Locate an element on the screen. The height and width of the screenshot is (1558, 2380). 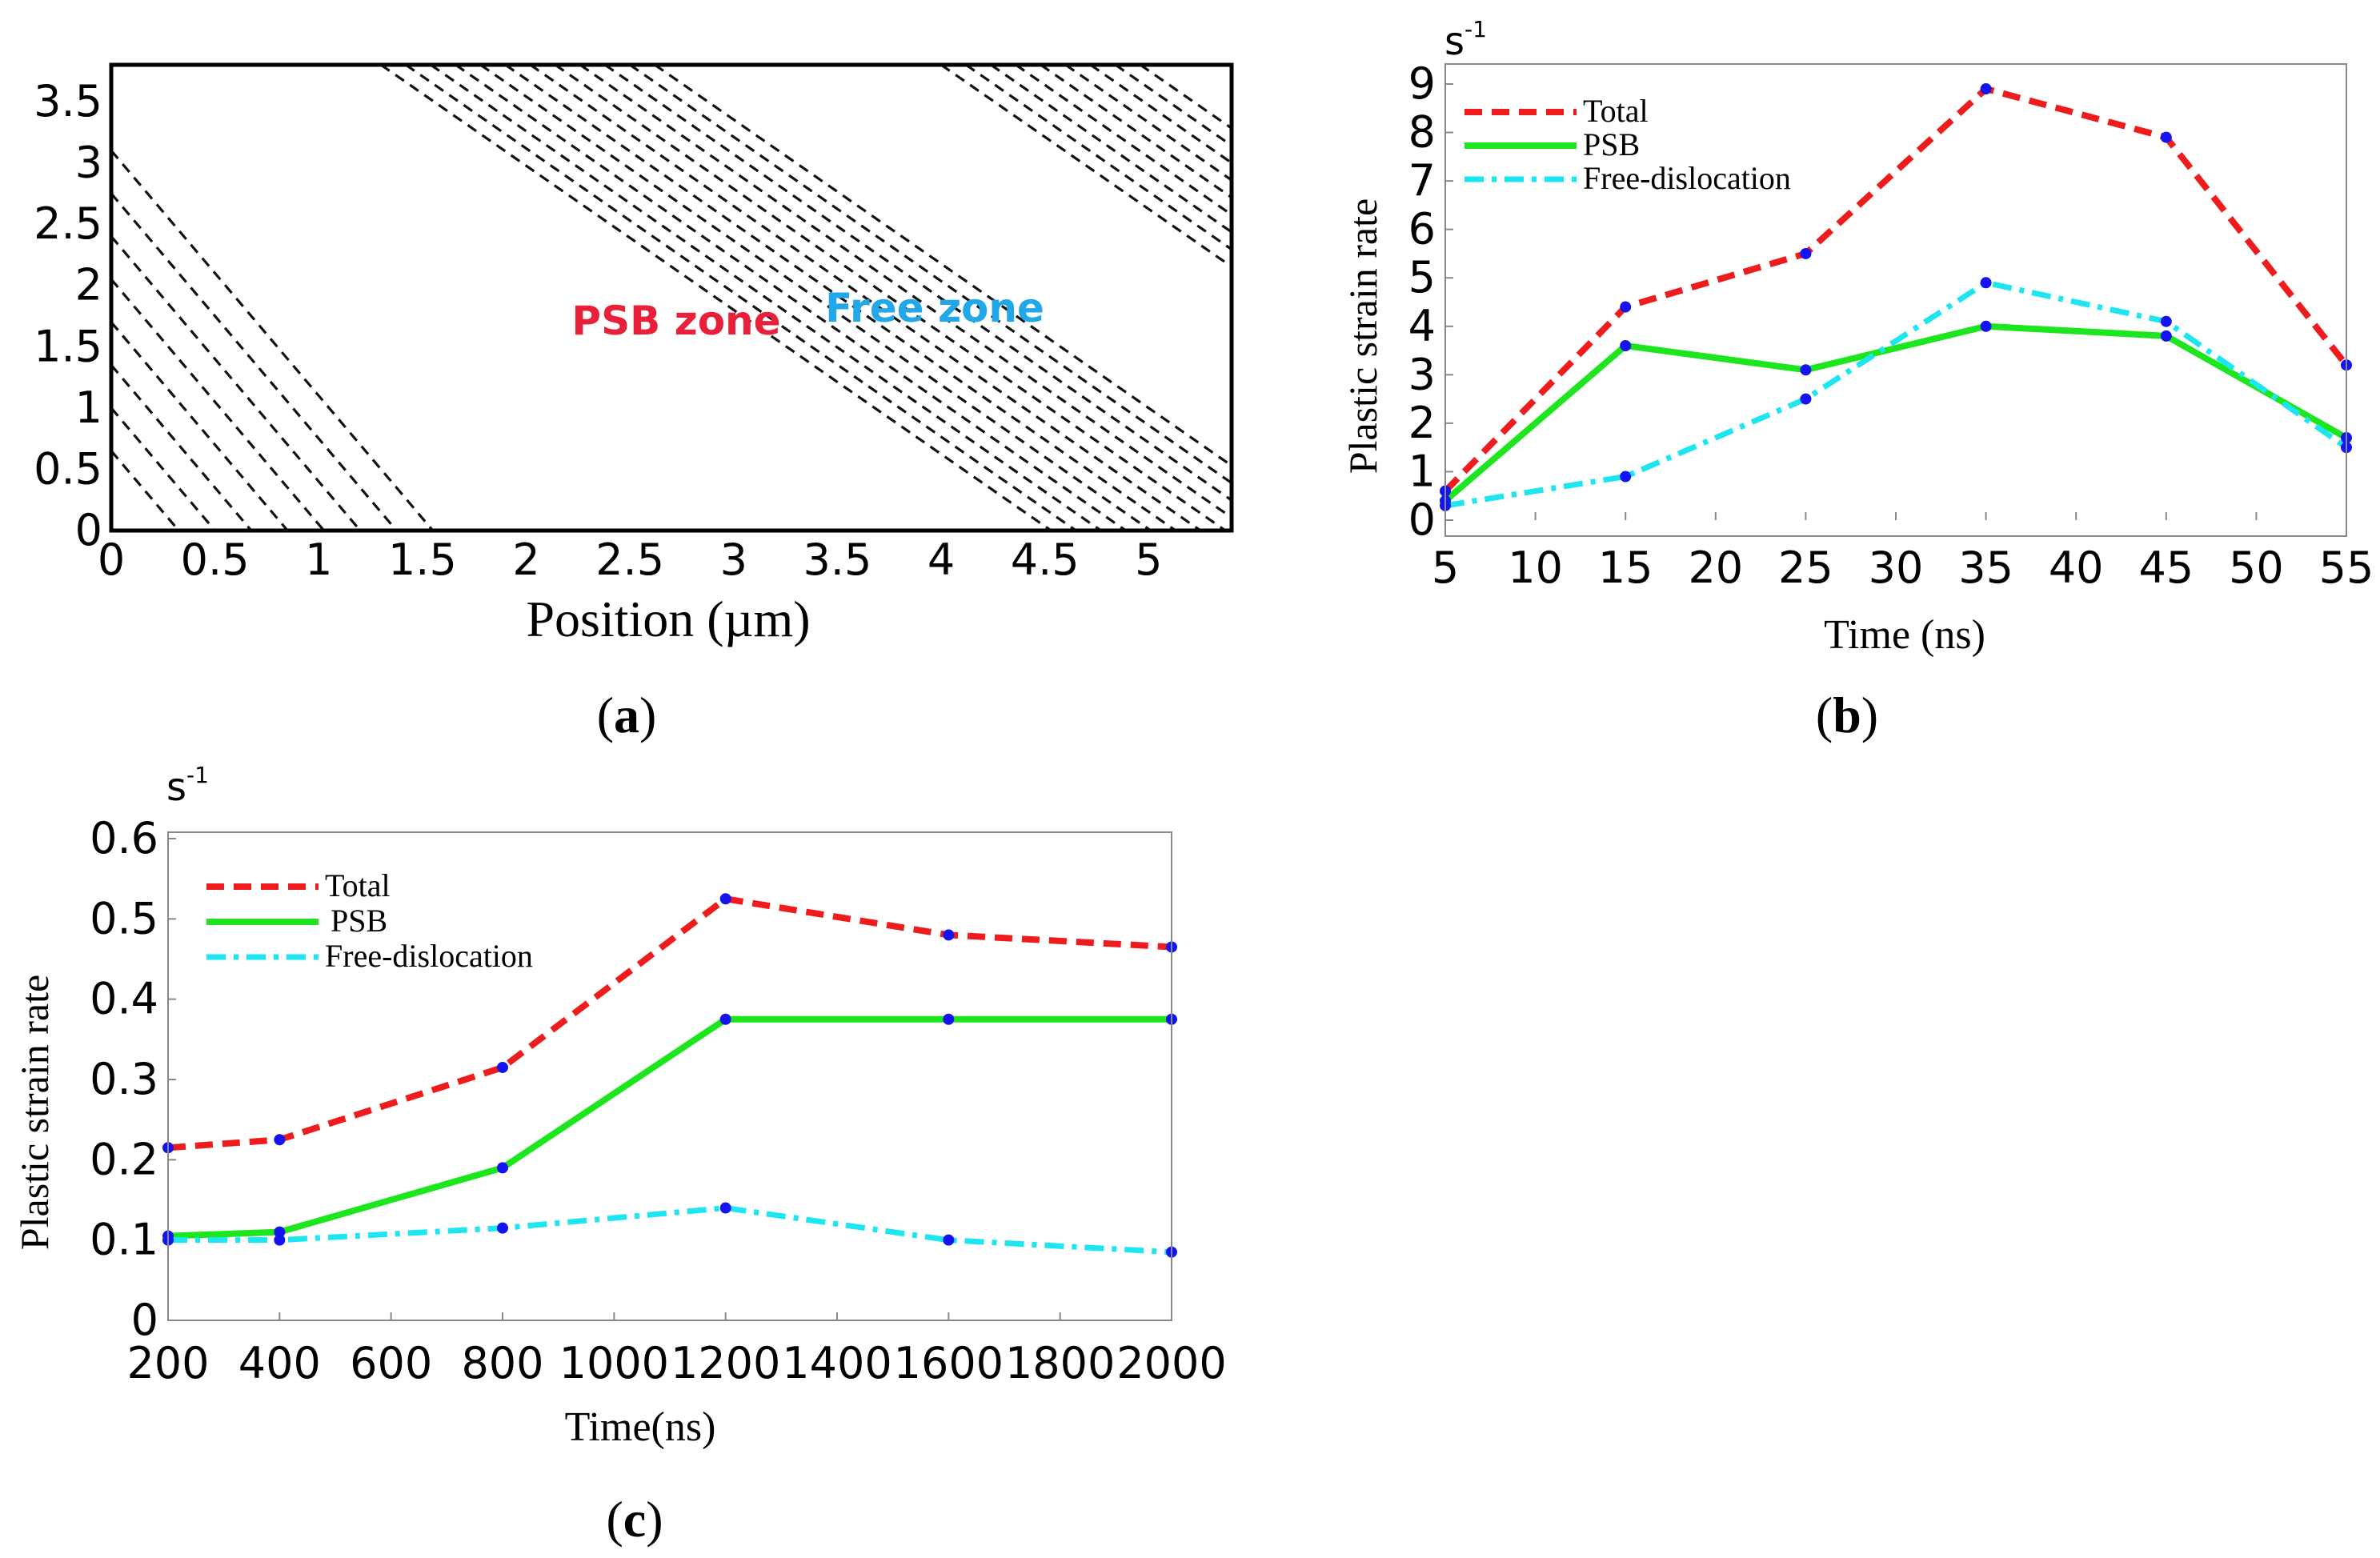
x-tick-label: 15 is located at coordinates (1625, 568).